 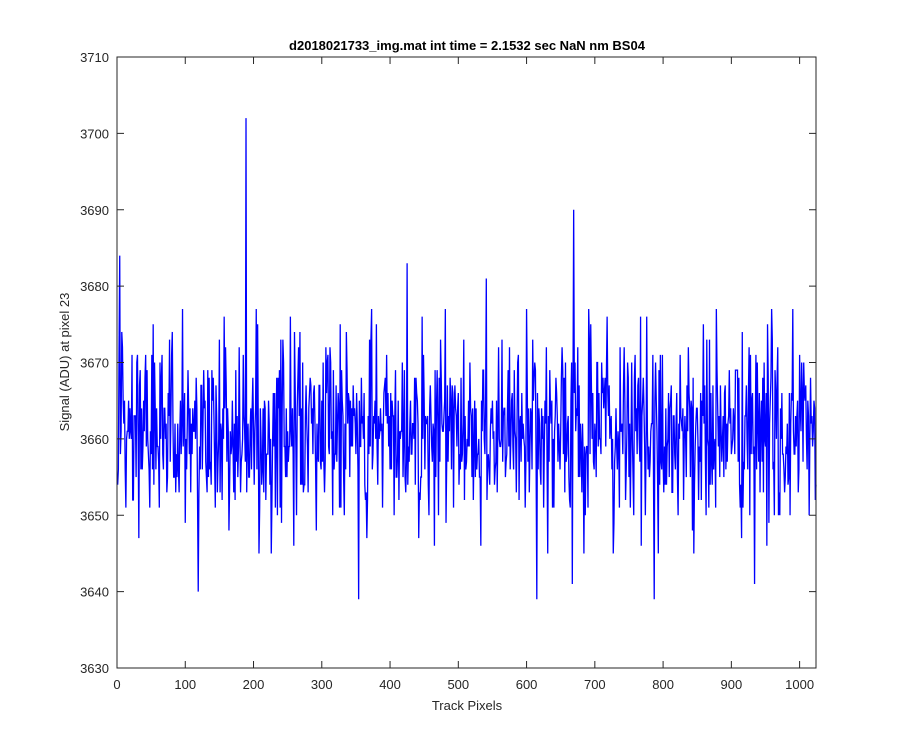 What do you see at coordinates (527, 684) in the screenshot?
I see `x-tick-label: 600` at bounding box center [527, 684].